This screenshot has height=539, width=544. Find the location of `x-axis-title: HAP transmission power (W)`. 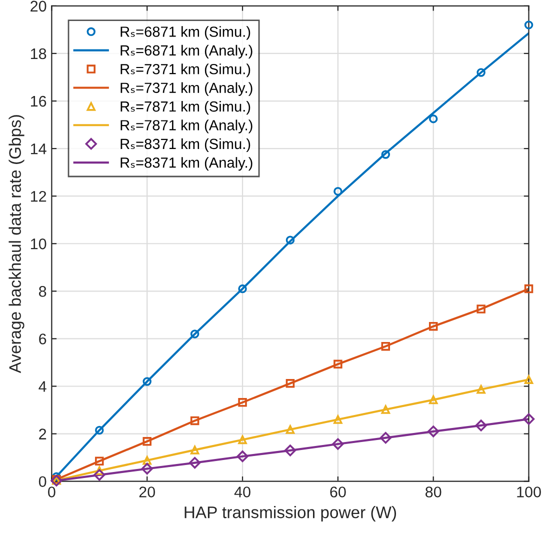

x-axis-title: HAP transmission power (W) is located at coordinates (290, 514).